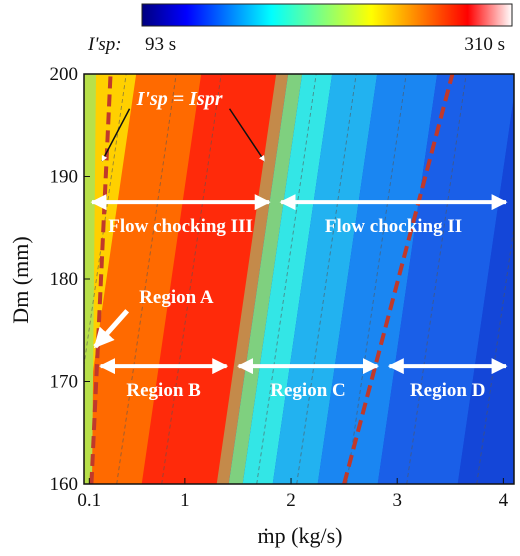 The width and height of the screenshot is (520, 556). I want to click on x-tick-label: 2, so click(291, 500).